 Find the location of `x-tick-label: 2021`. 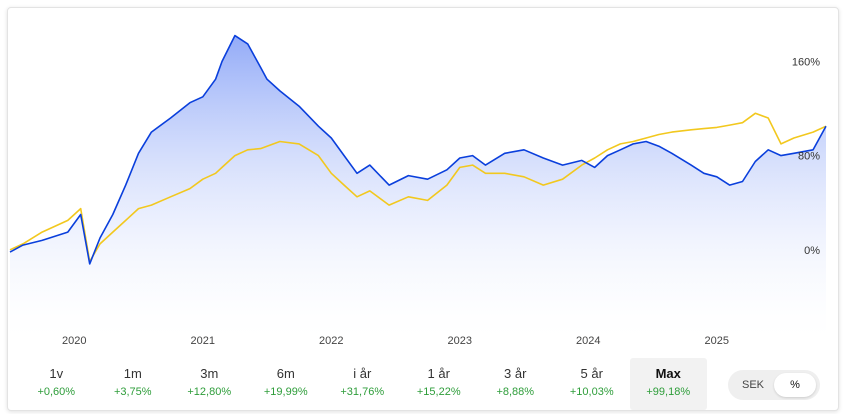

x-tick-label: 2021 is located at coordinates (203, 341).